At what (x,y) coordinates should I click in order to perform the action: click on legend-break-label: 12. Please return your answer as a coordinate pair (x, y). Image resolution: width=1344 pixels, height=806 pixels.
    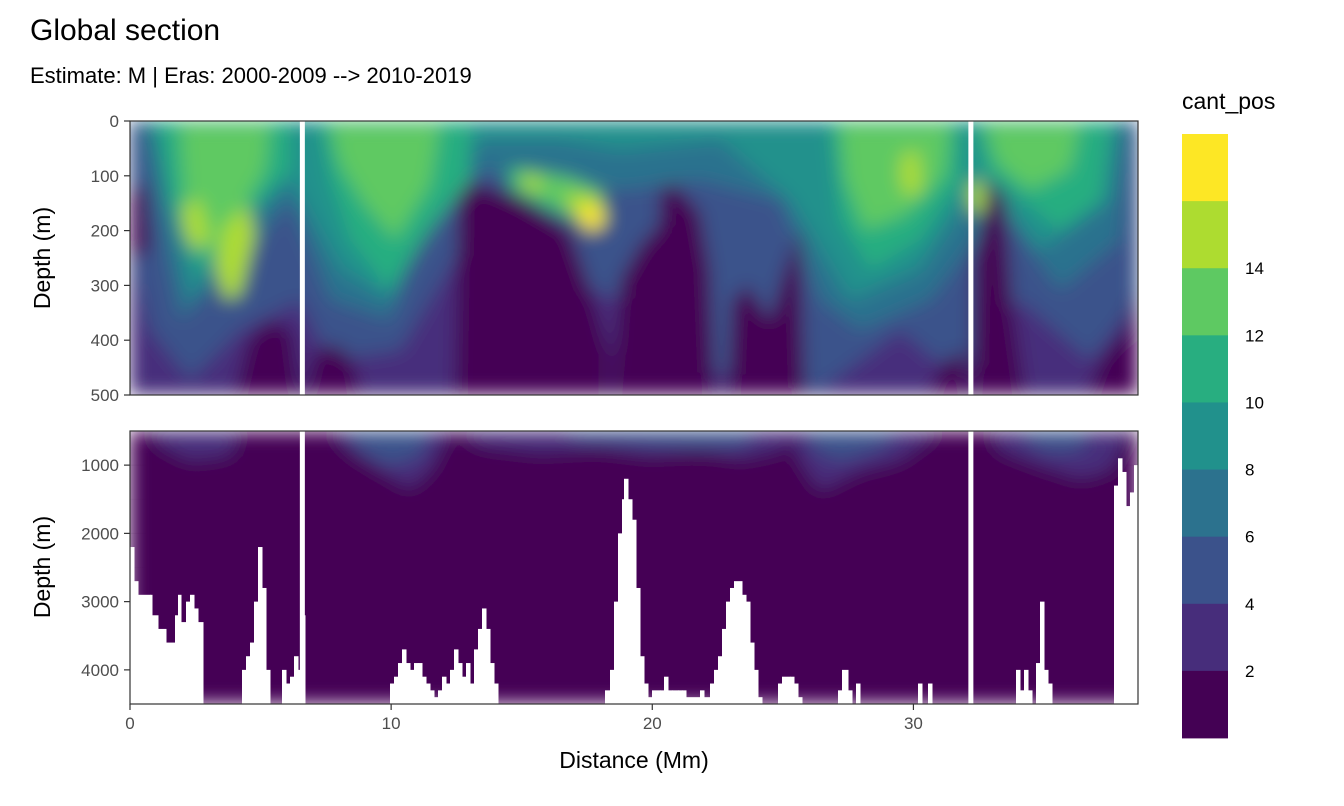
    Looking at the image, I should click on (1254, 335).